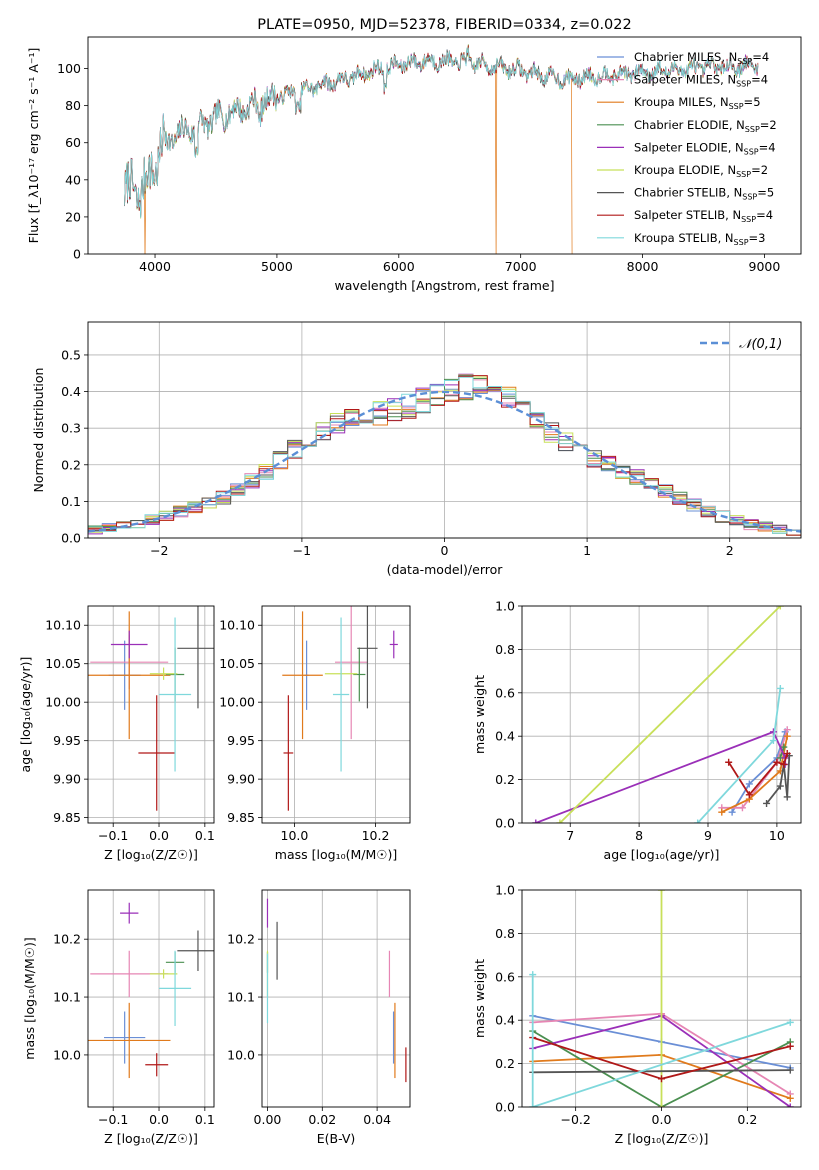 The image size is (819, 1170). What do you see at coordinates (125, 1037) in the screenshot?
I see `errorbar-chabrier-miles` at bounding box center [125, 1037].